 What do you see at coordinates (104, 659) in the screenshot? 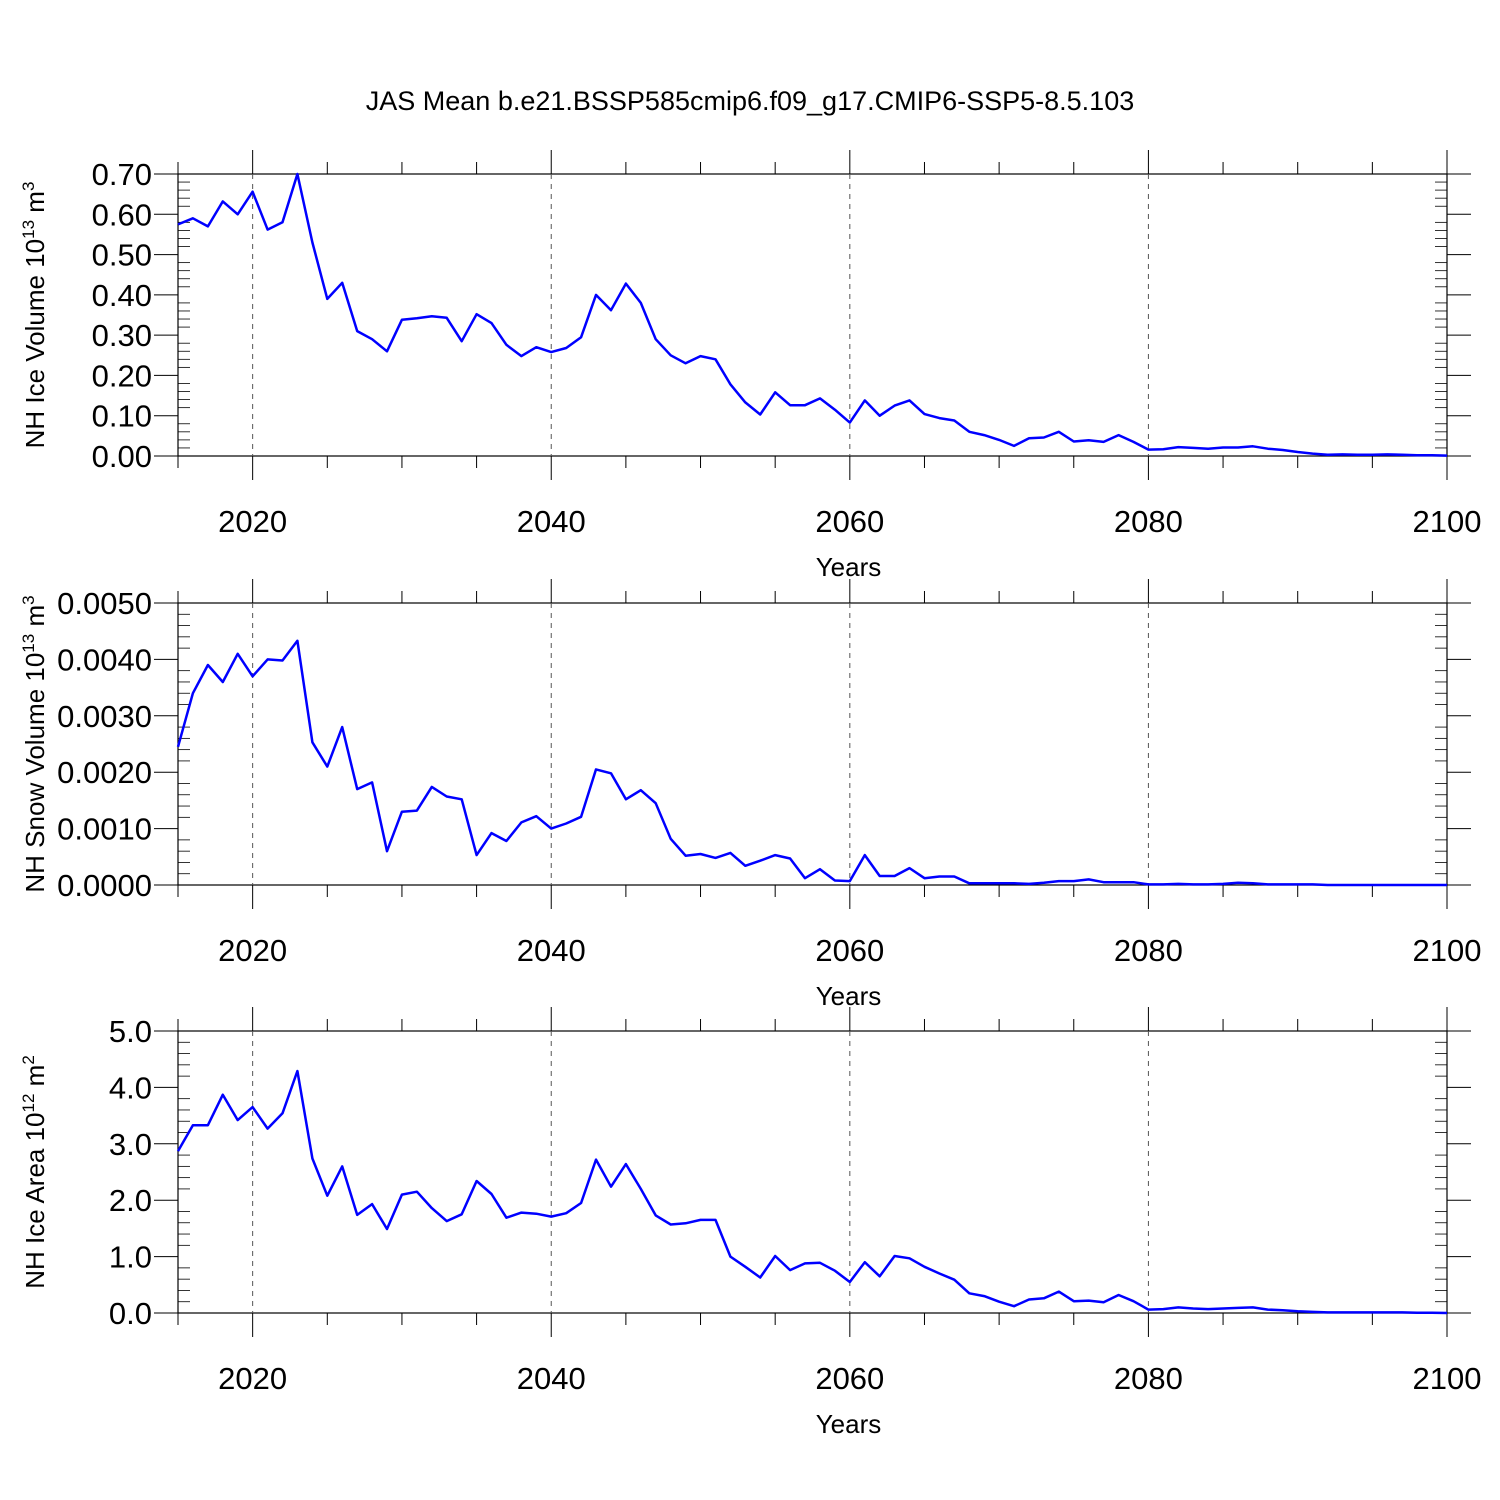
I see `y-tick-label: 0.0040` at bounding box center [104, 659].